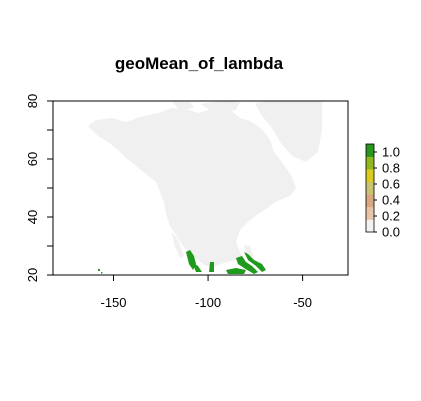 The width and height of the screenshot is (421, 401). What do you see at coordinates (206, 292) in the screenshot?
I see `x-axis: -150 -100 -50` at bounding box center [206, 292].